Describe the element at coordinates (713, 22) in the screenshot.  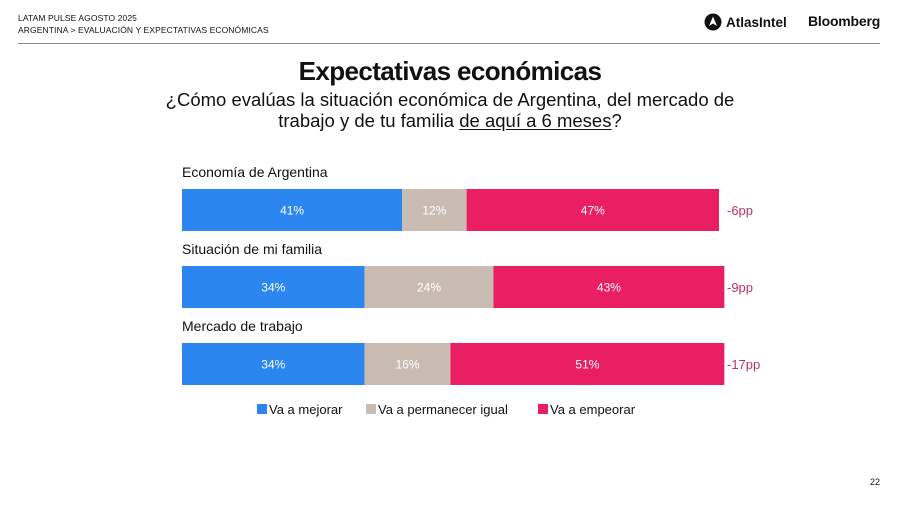
I see `atlasintel-icon` at that location.